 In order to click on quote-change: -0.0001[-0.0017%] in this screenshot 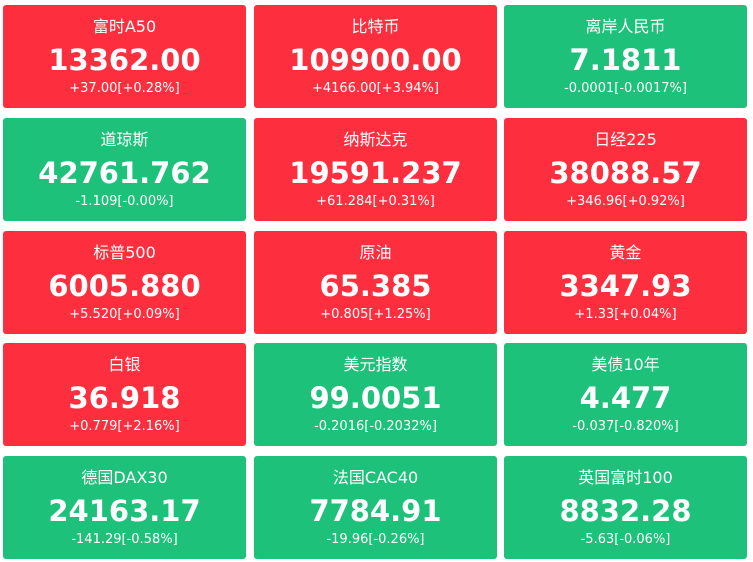, I will do `click(625, 88)`.